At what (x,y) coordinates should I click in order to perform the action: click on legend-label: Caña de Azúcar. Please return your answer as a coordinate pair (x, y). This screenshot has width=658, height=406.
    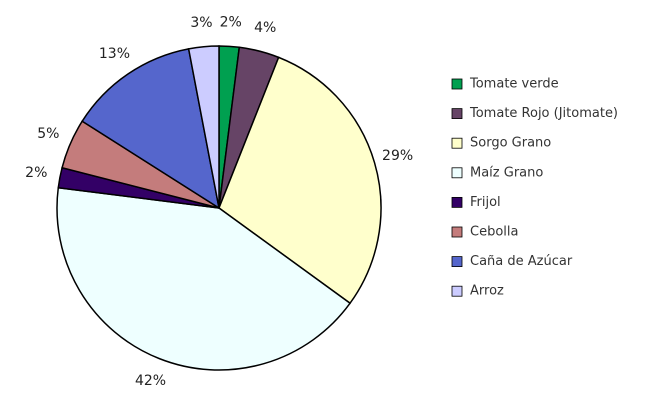
    Looking at the image, I should click on (521, 261).